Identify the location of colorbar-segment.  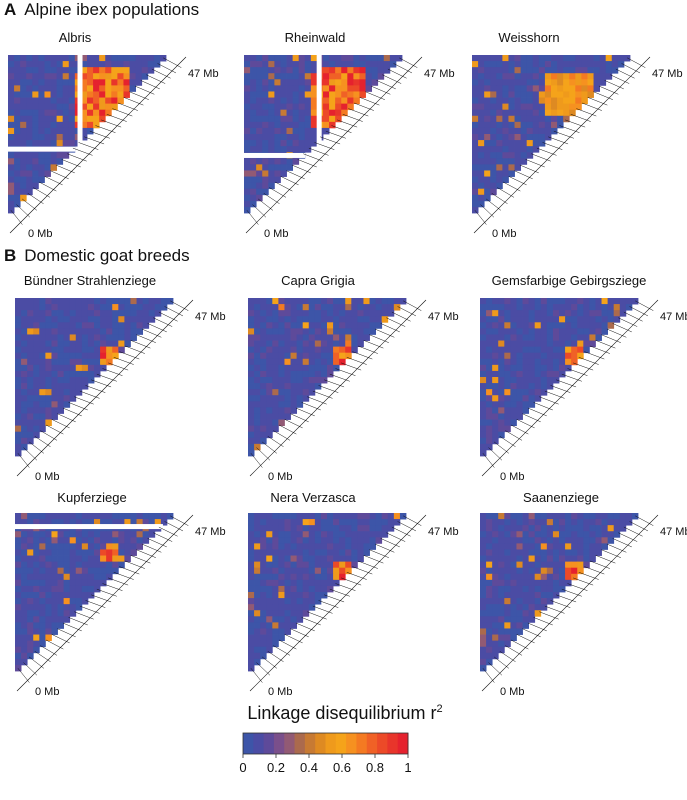
(331, 743).